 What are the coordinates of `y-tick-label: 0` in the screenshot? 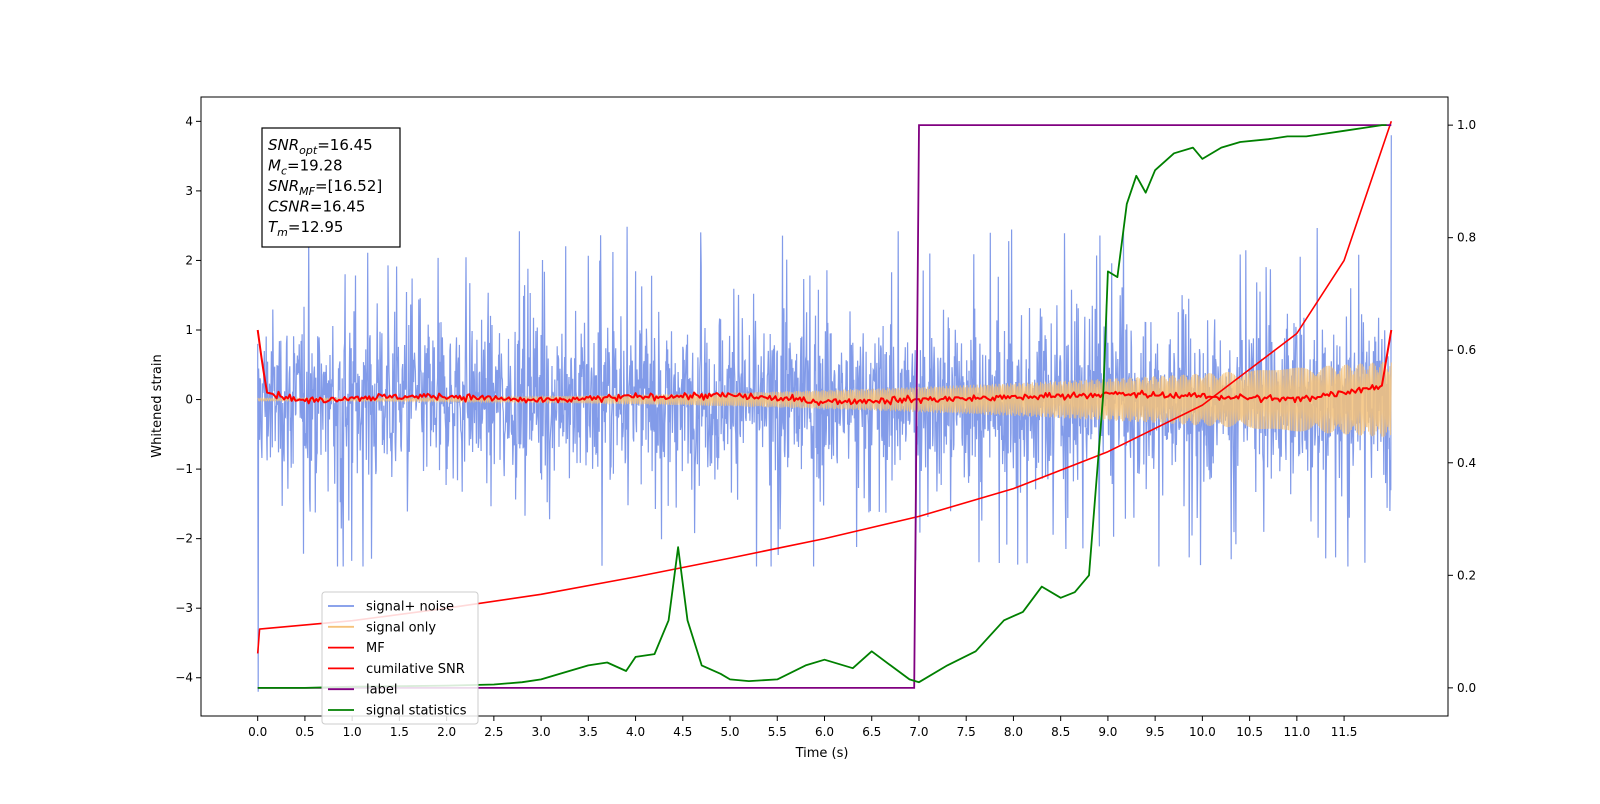 It's located at (189, 400).